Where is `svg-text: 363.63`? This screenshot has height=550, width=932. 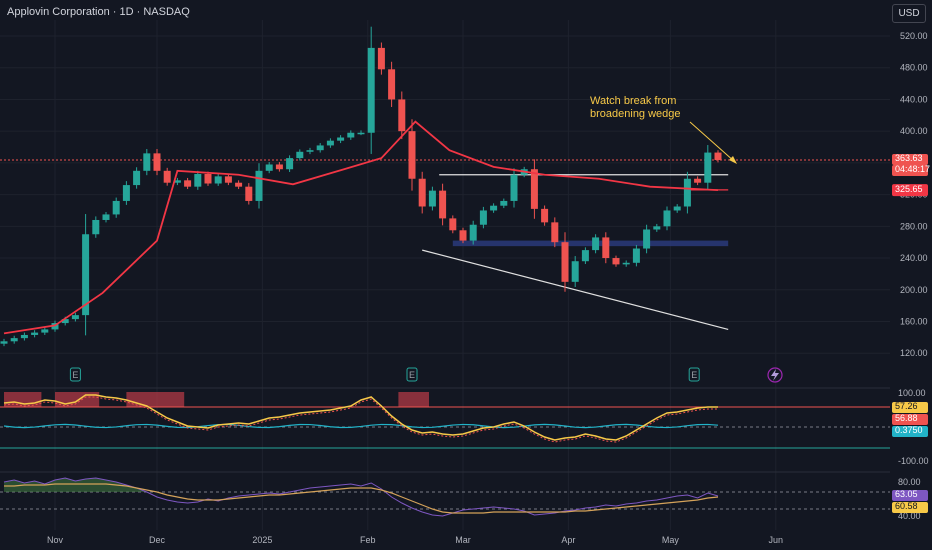 svg-text: 363.63 is located at coordinates (909, 158).